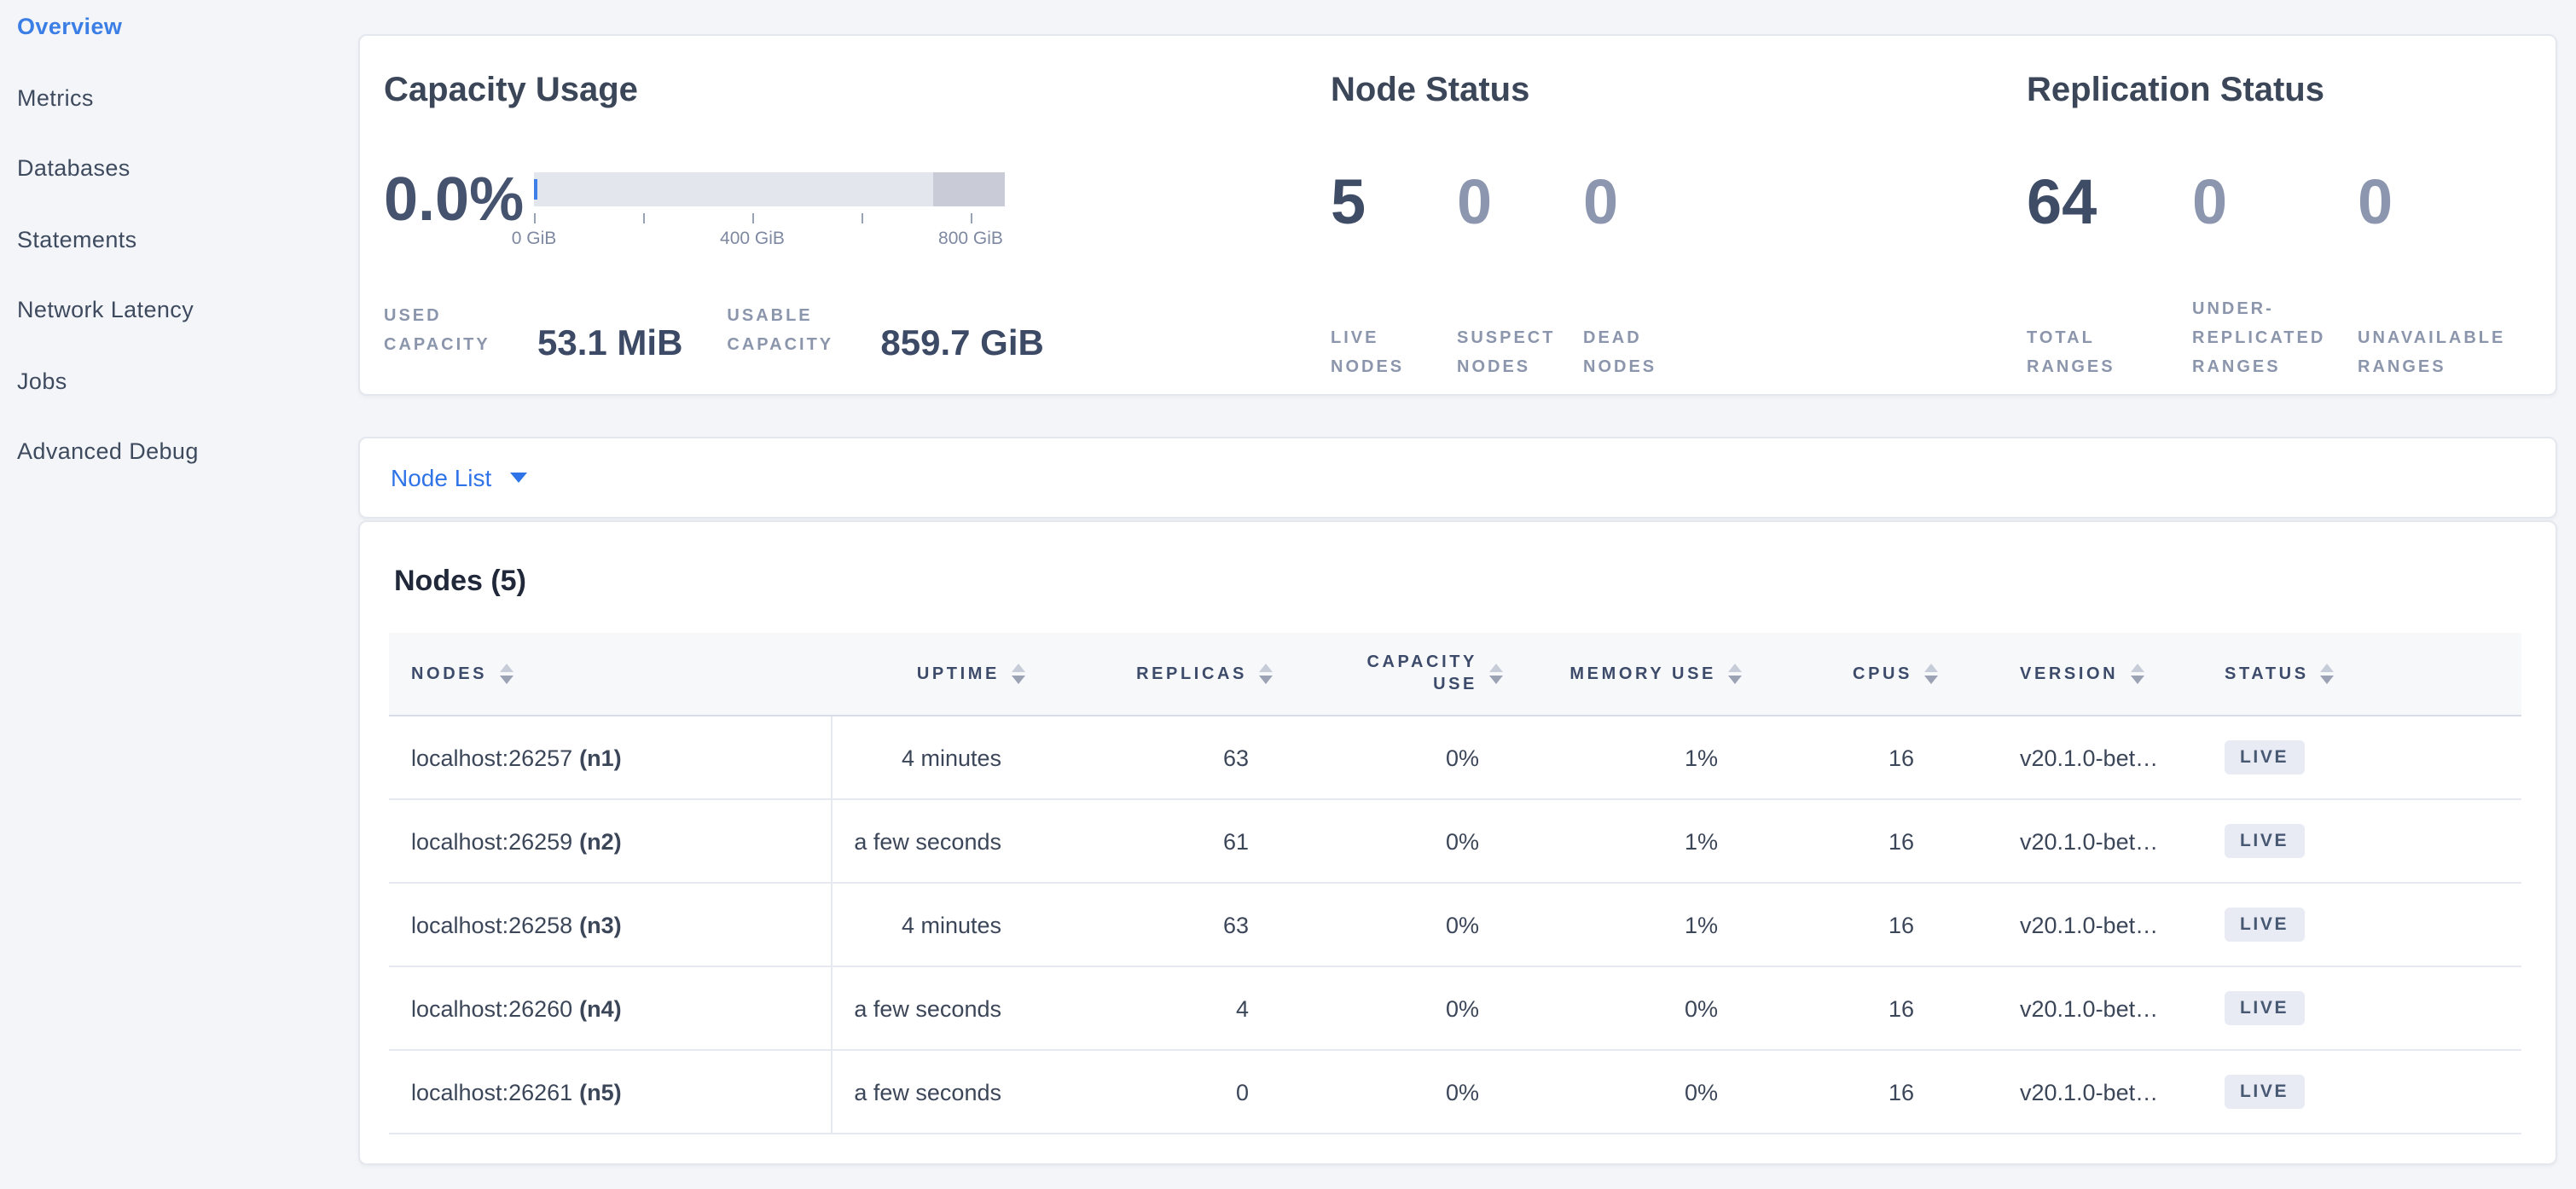 The image size is (2576, 1189). I want to click on dead-nodes-count: 0, so click(1601, 202).